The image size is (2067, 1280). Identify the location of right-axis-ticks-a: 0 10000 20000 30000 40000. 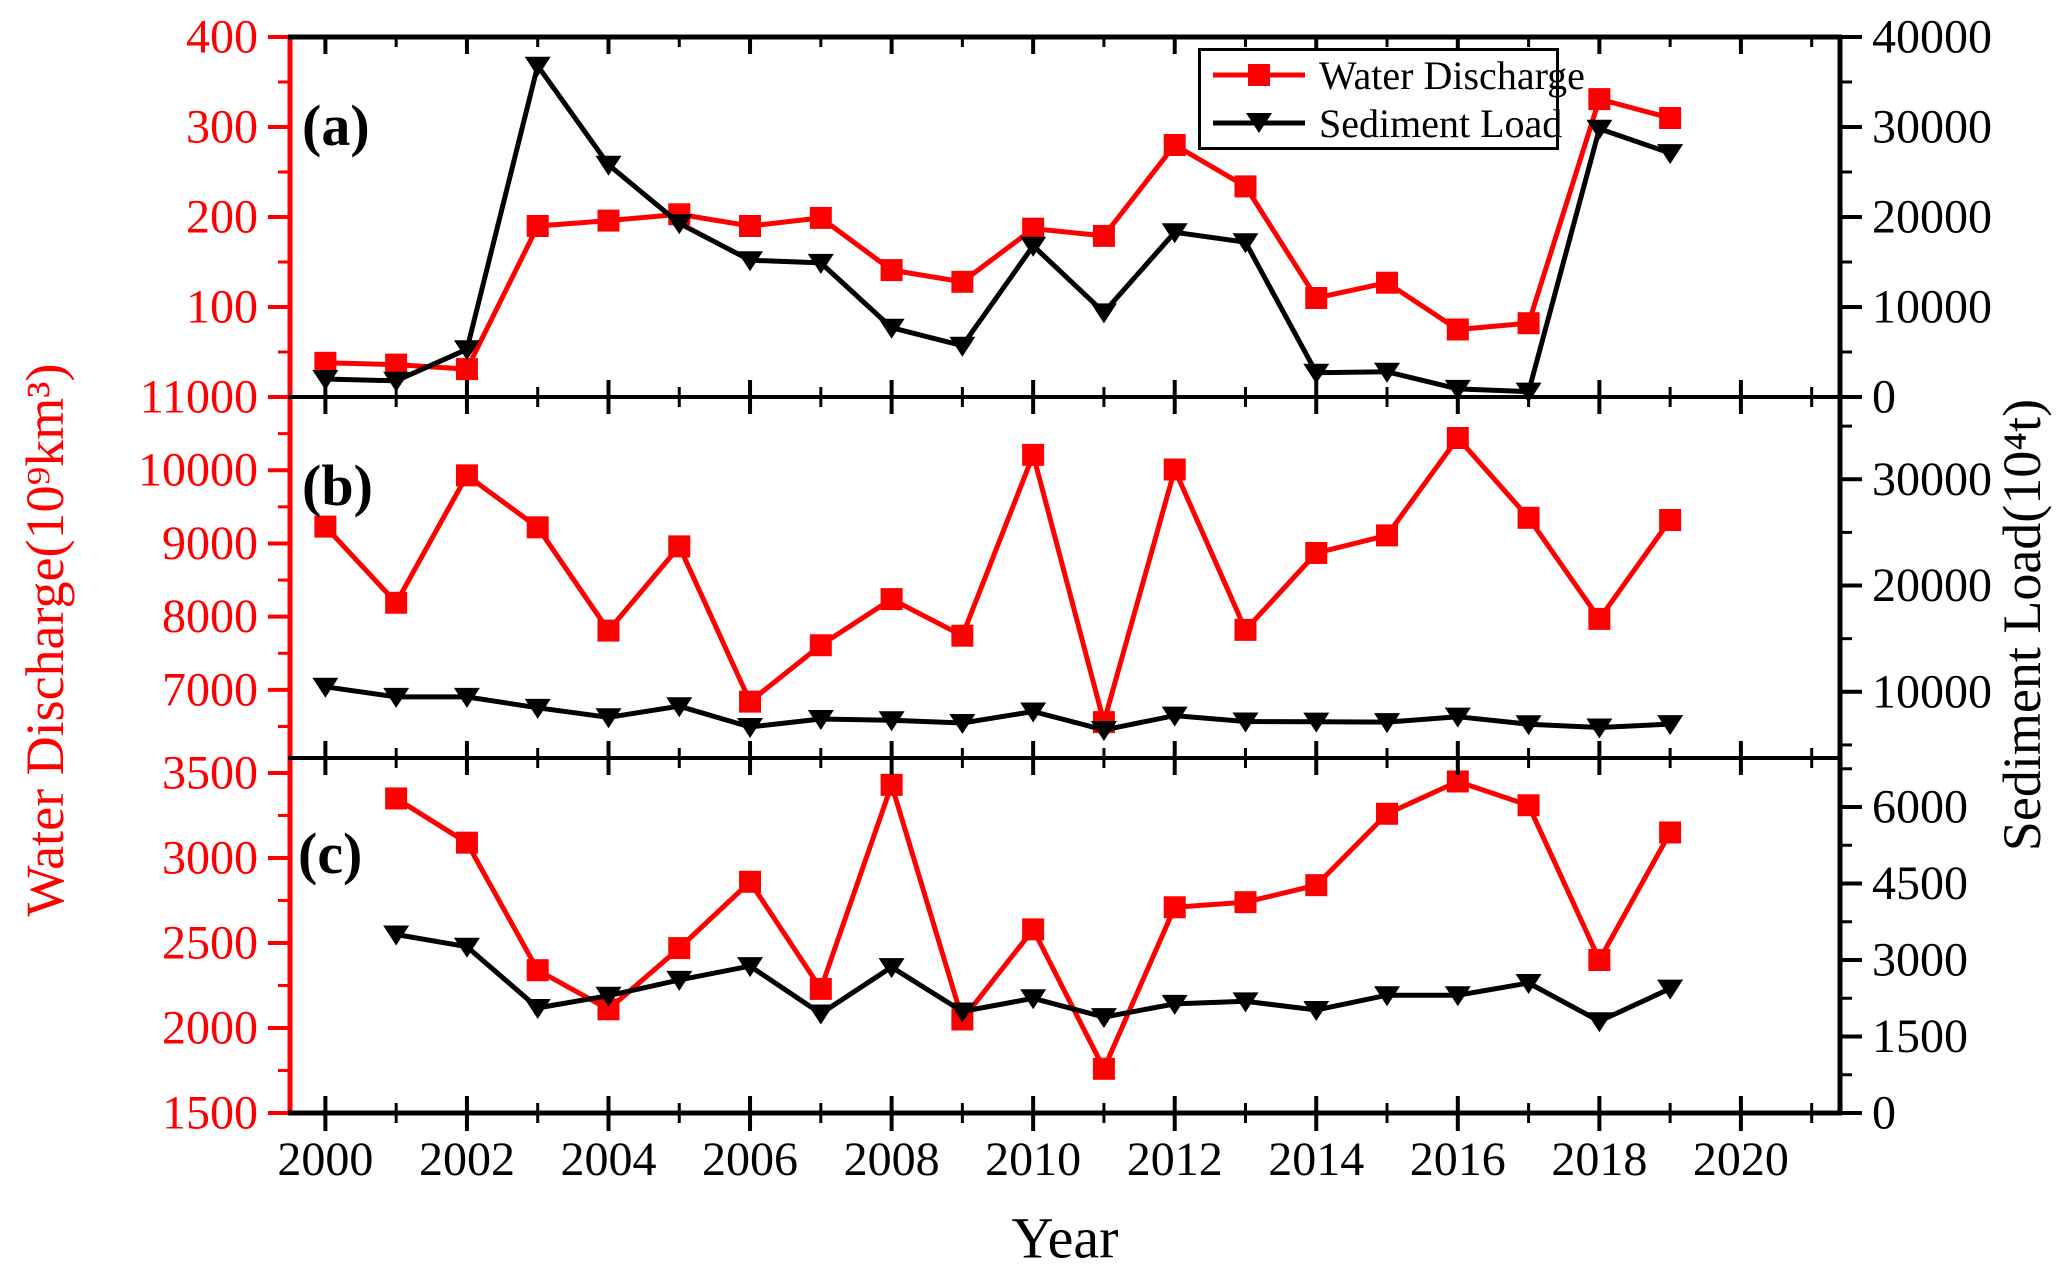
(1916, 217).